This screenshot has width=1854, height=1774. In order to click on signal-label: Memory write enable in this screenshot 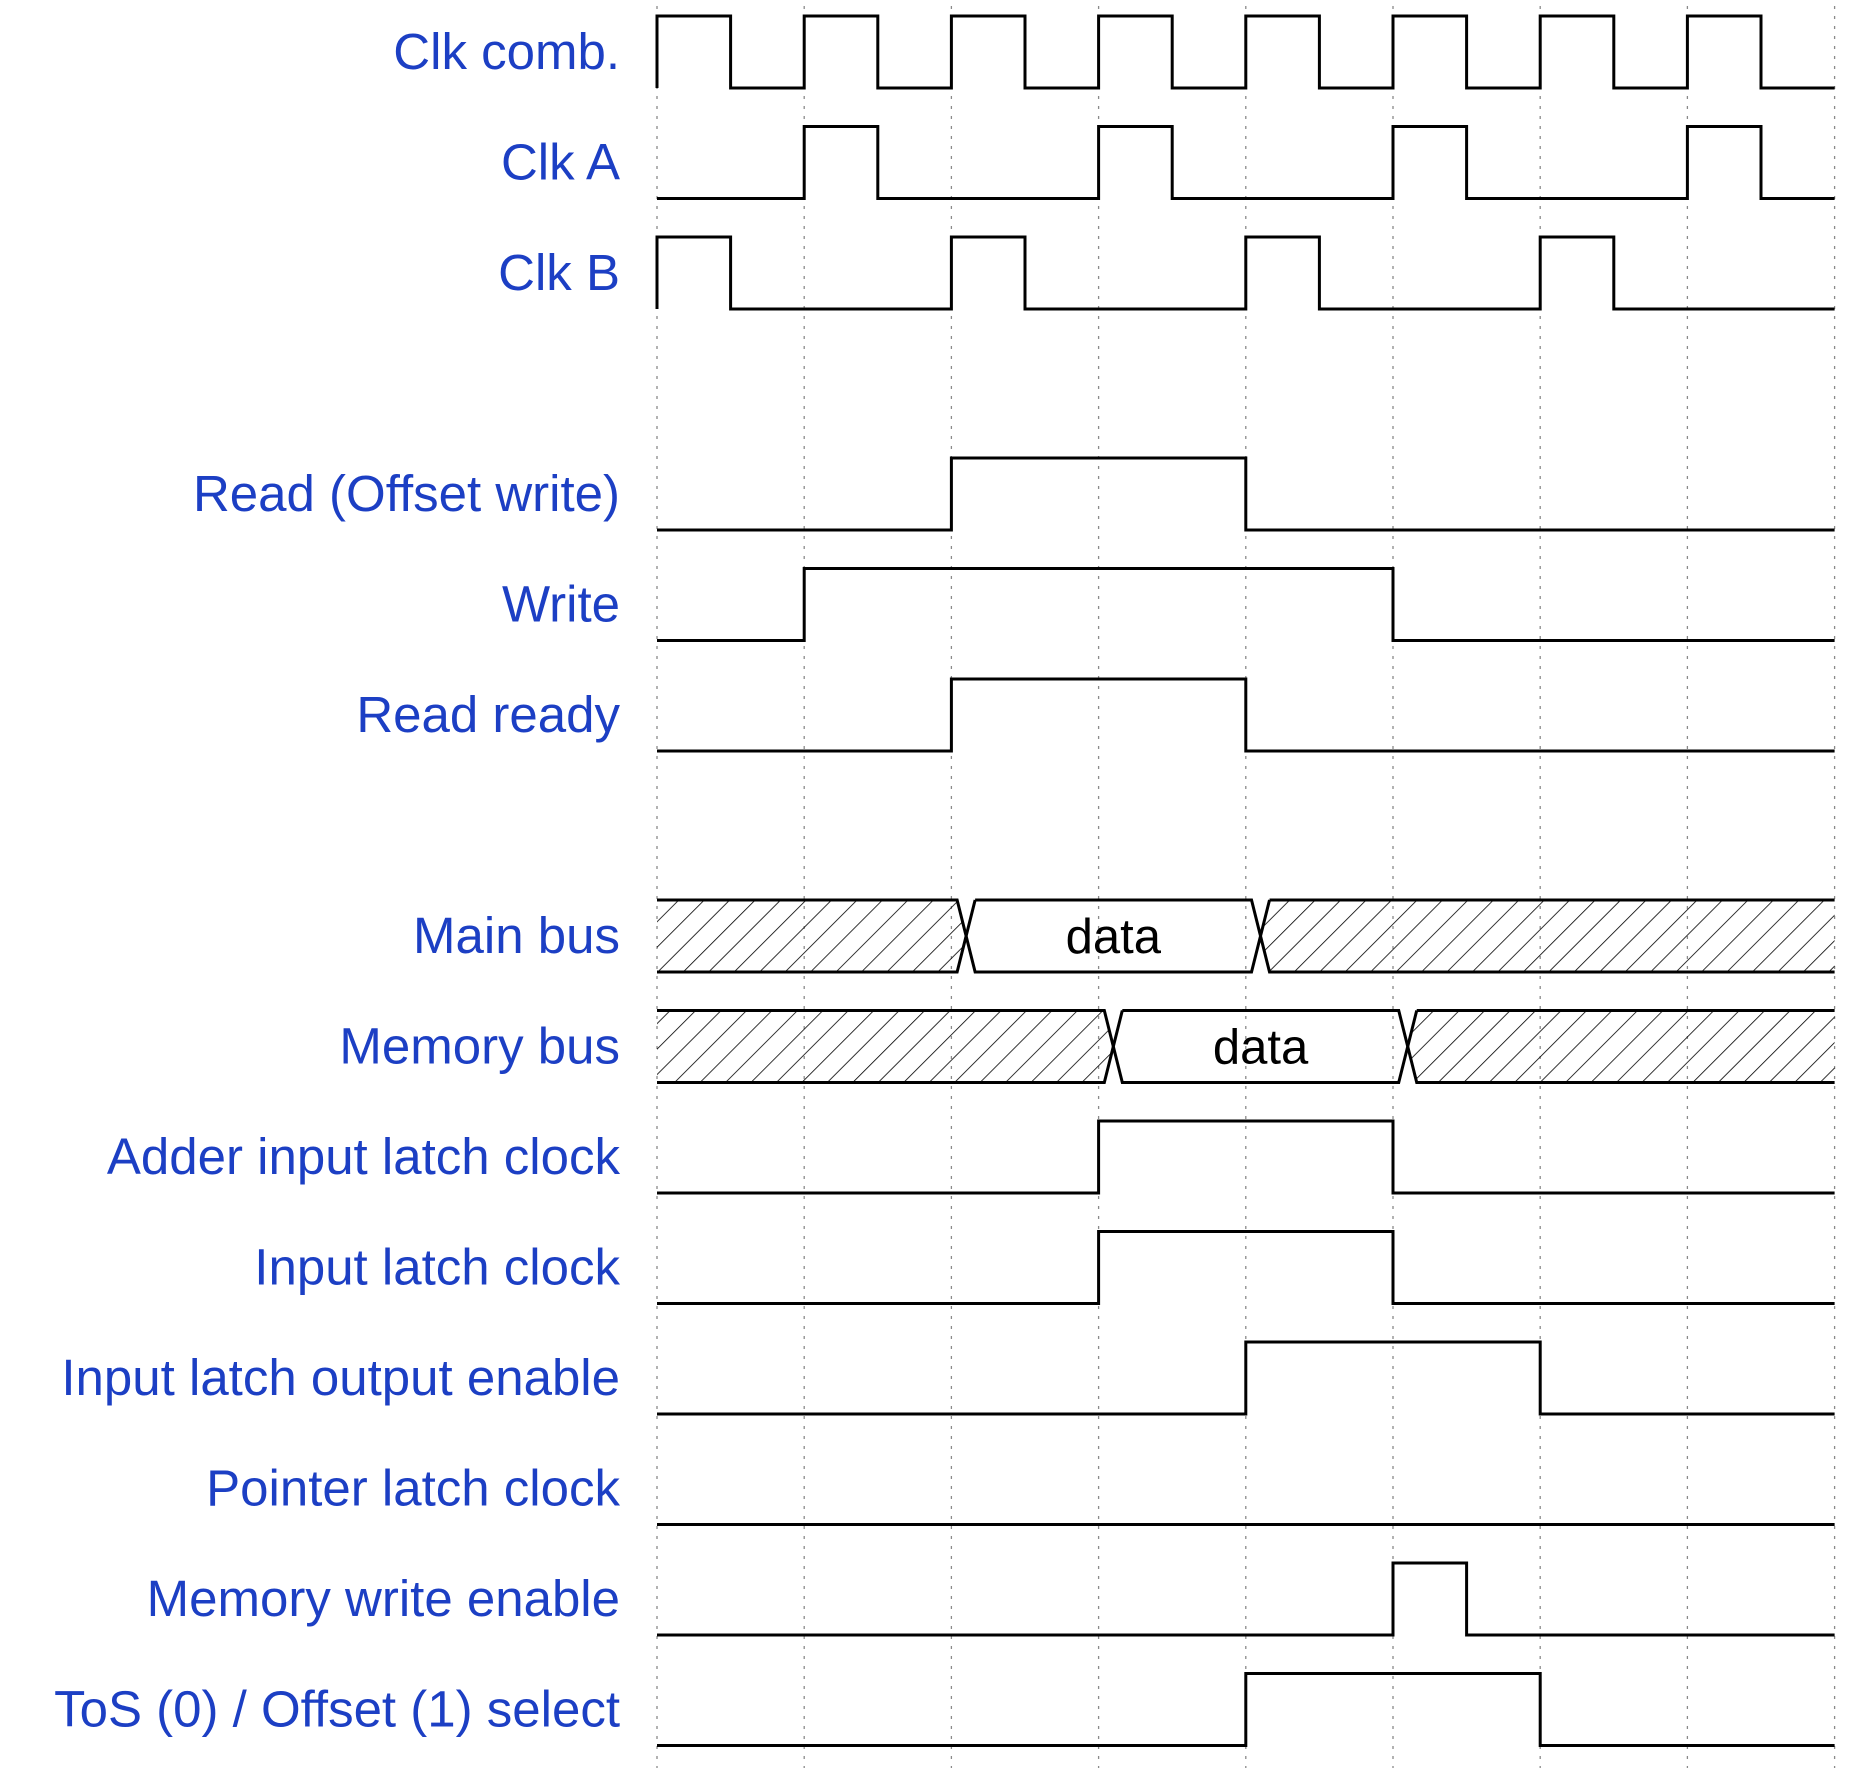, I will do `click(383, 1598)`.